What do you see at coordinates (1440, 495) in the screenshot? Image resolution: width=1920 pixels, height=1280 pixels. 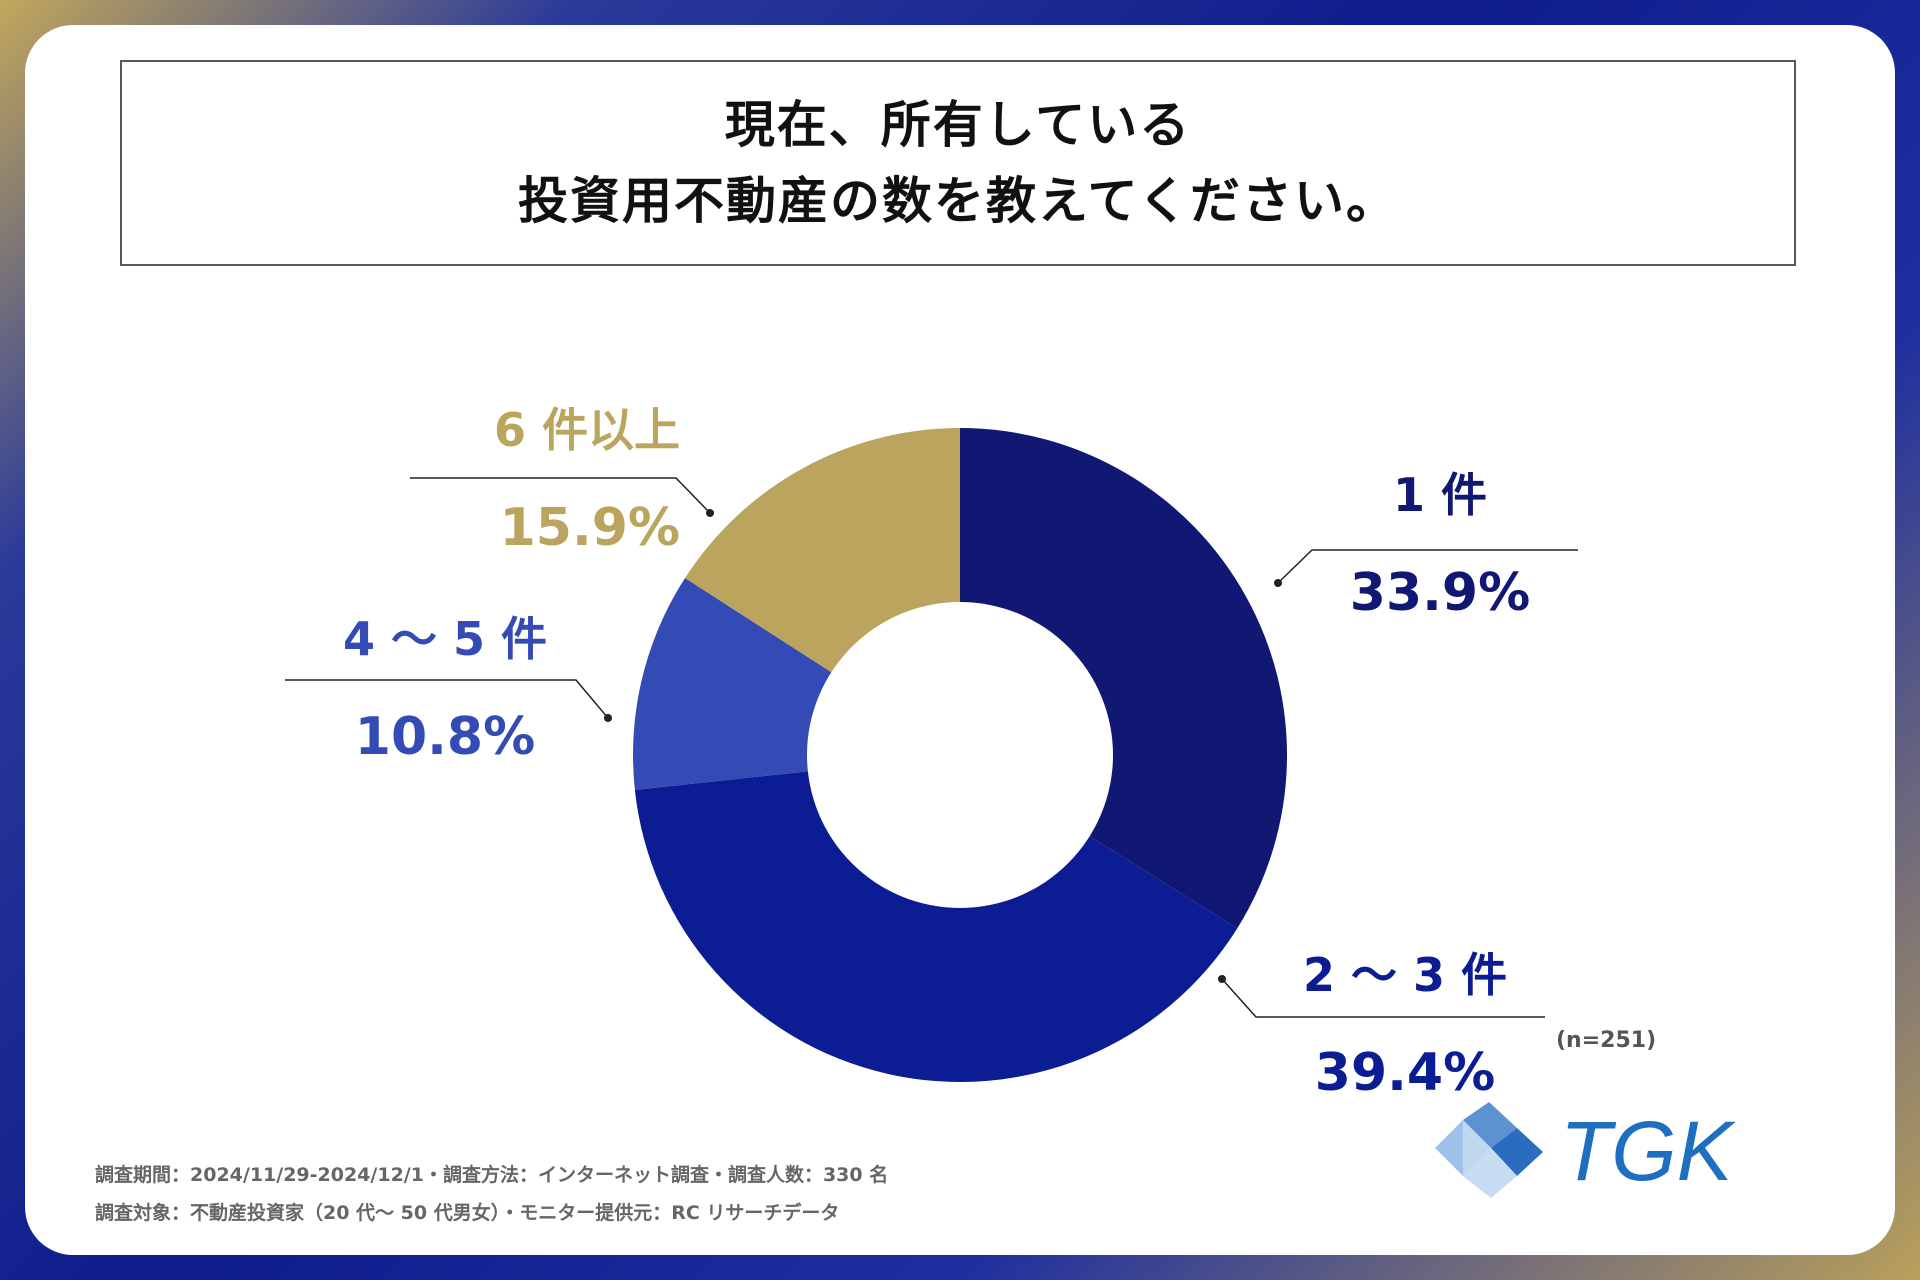 I see `label-name-1: 1 件` at bounding box center [1440, 495].